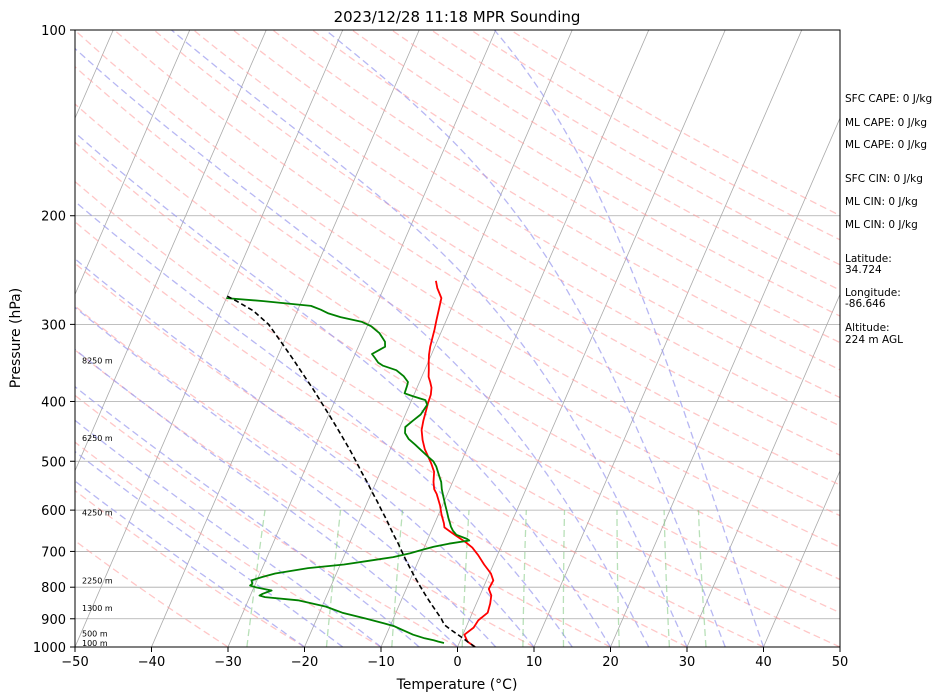  I want to click on dewpoint-profile, so click(348, 470).